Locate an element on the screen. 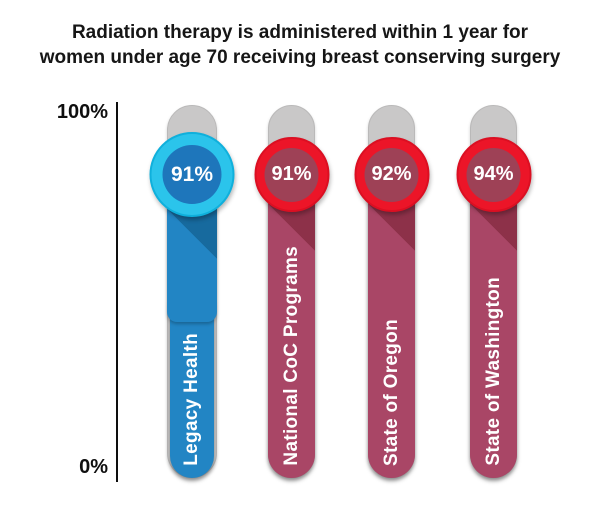 This screenshot has width=600, height=521. bar-column-national-coc-programs: National CoC Programs 91% is located at coordinates (291, 291).